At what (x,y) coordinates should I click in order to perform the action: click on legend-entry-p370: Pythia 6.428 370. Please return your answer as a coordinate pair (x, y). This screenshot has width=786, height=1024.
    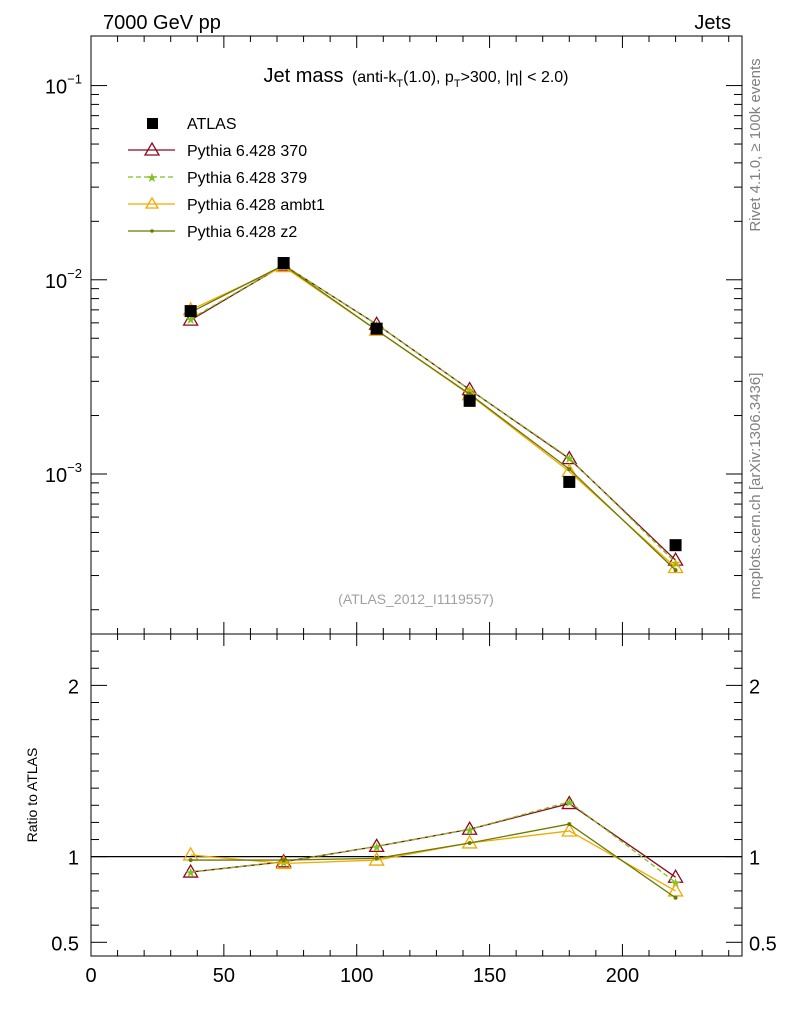
    Looking at the image, I should click on (217, 150).